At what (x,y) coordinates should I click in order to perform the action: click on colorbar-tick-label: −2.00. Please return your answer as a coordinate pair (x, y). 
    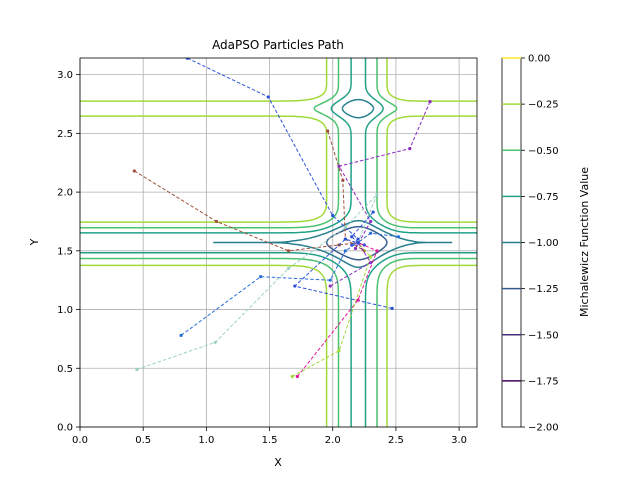
    Looking at the image, I should click on (543, 428).